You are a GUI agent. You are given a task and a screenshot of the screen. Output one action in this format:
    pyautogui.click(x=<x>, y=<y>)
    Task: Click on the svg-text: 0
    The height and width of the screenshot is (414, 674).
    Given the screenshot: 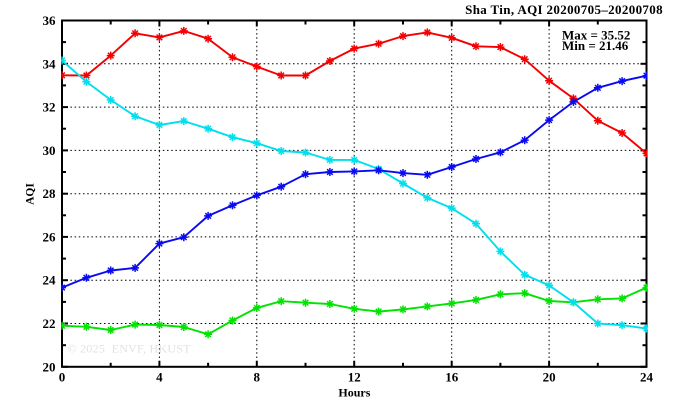 What is the action you would take?
    pyautogui.click(x=62, y=377)
    